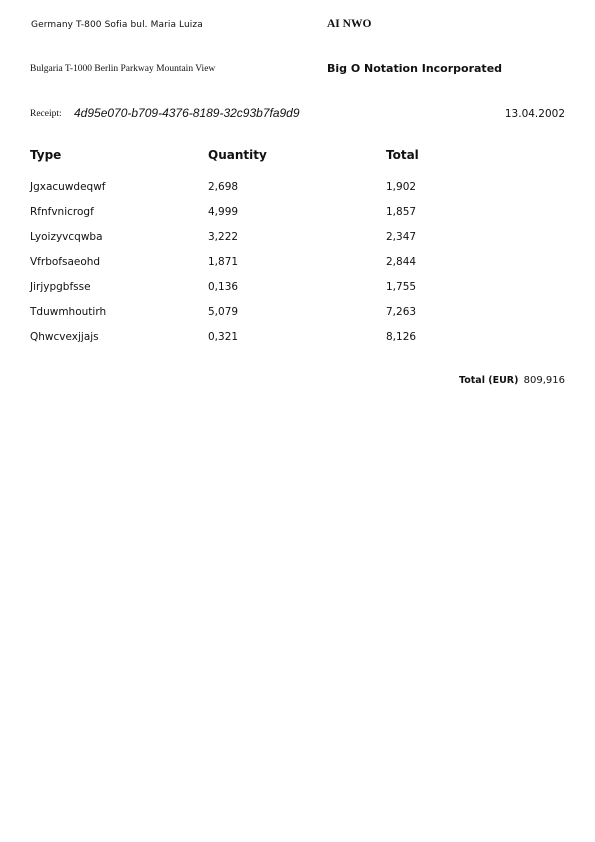  Describe the element at coordinates (60, 287) in the screenshot. I see `cell-type: Jirjypgbfsse` at that location.